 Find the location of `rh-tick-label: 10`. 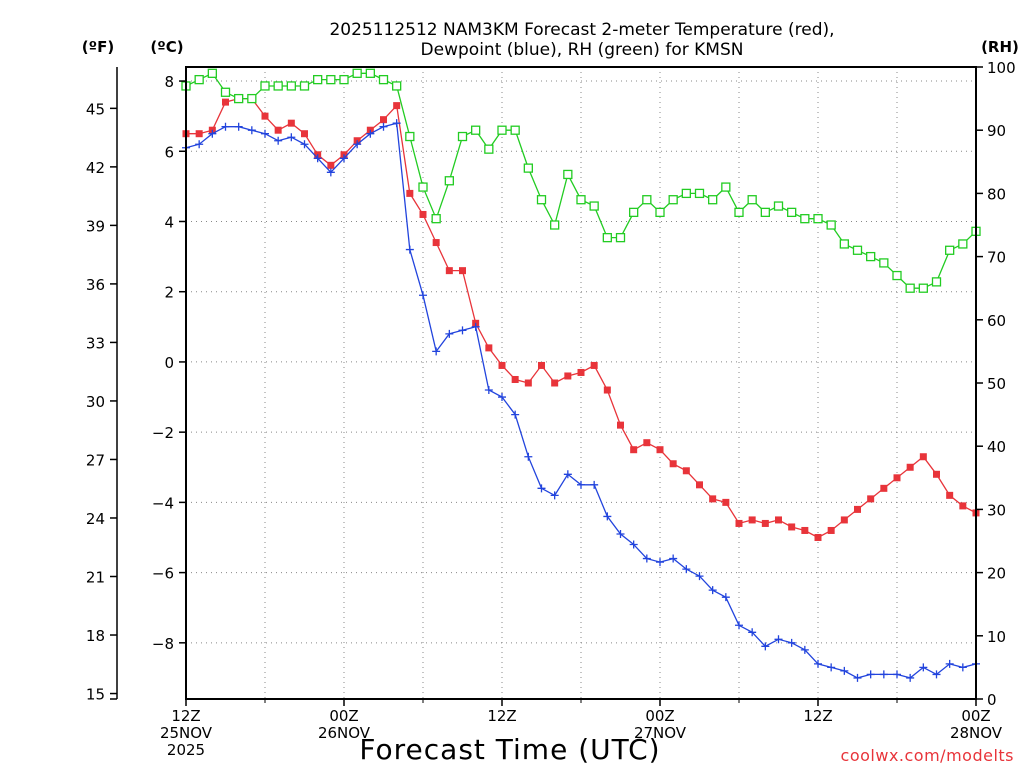

rh-tick-label: 10 is located at coordinates (996, 637).